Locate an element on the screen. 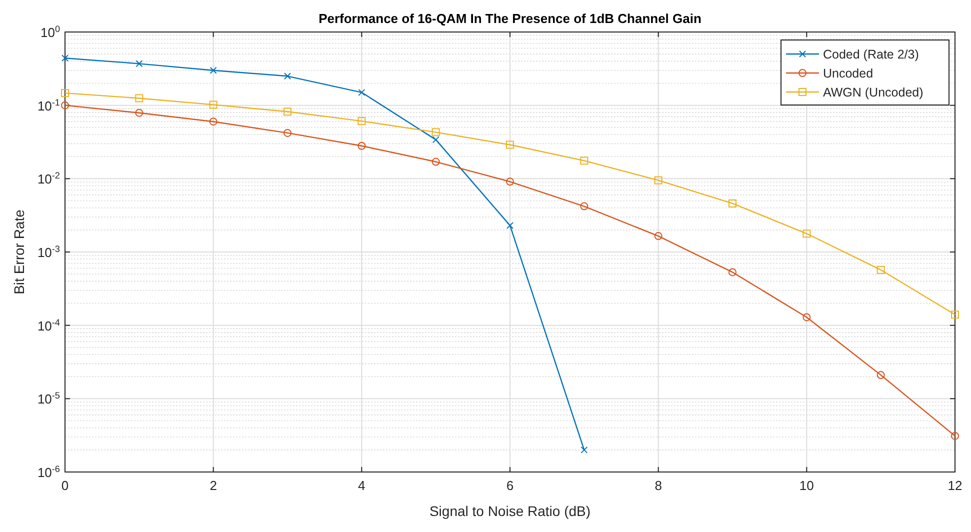 This screenshot has width=971, height=532. y-tick-label: 10$^{-5}$ is located at coordinates (48, 398).